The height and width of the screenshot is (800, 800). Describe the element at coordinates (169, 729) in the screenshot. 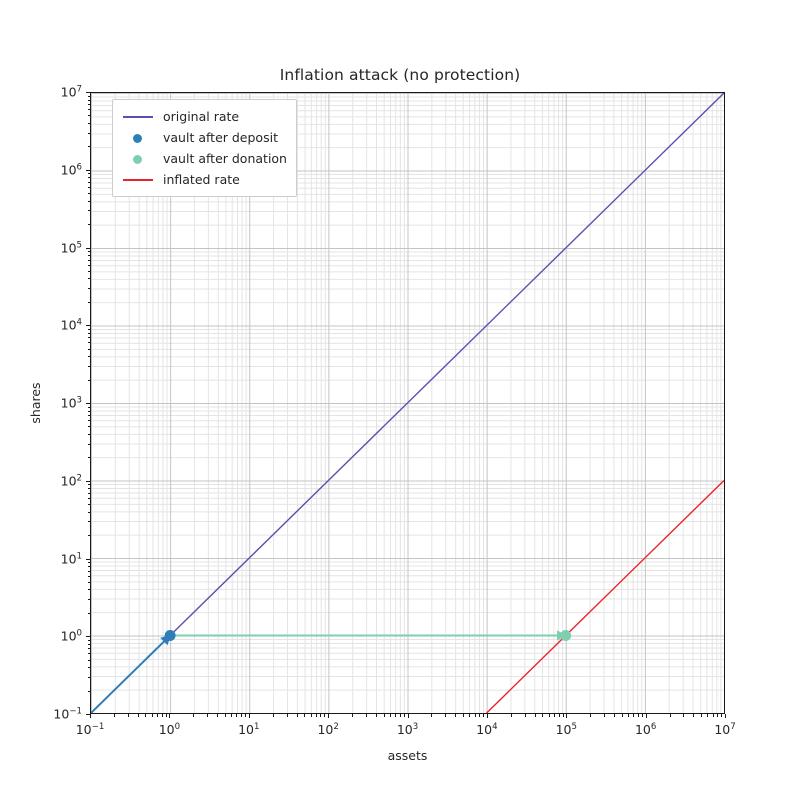

I see `x-tick-label: 10⁰` at that location.